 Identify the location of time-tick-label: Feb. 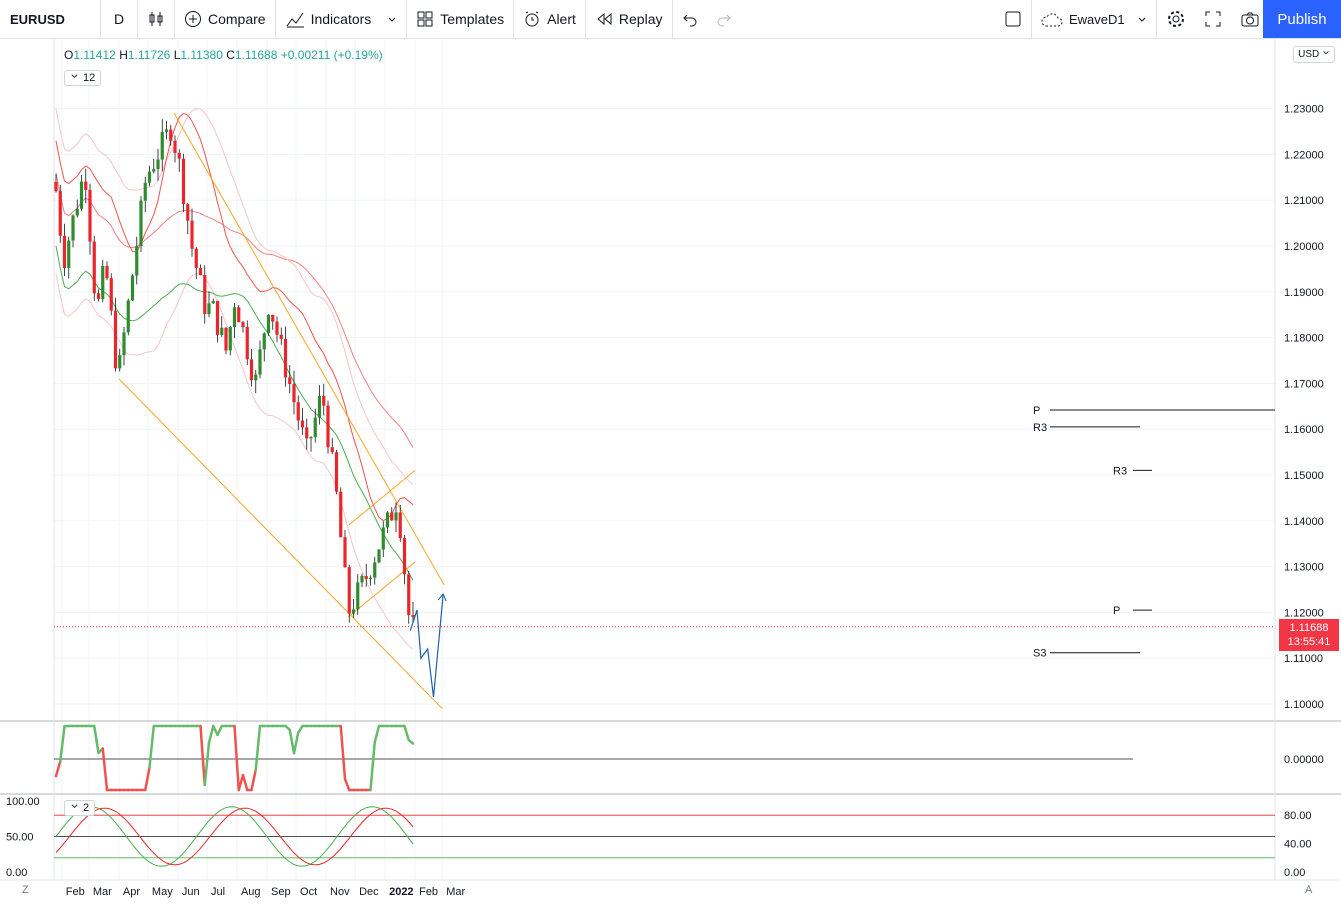
(75, 892).